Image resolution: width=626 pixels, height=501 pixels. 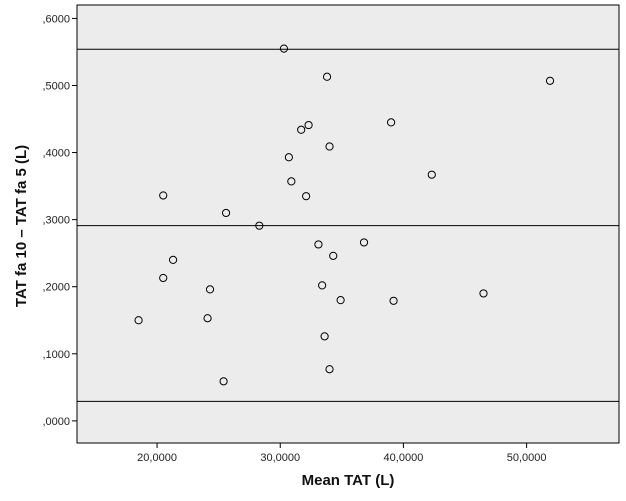 I want to click on x-axis-ticks: 20,0000 30,0000 40,0000 50,0000, so click(x=341, y=453).